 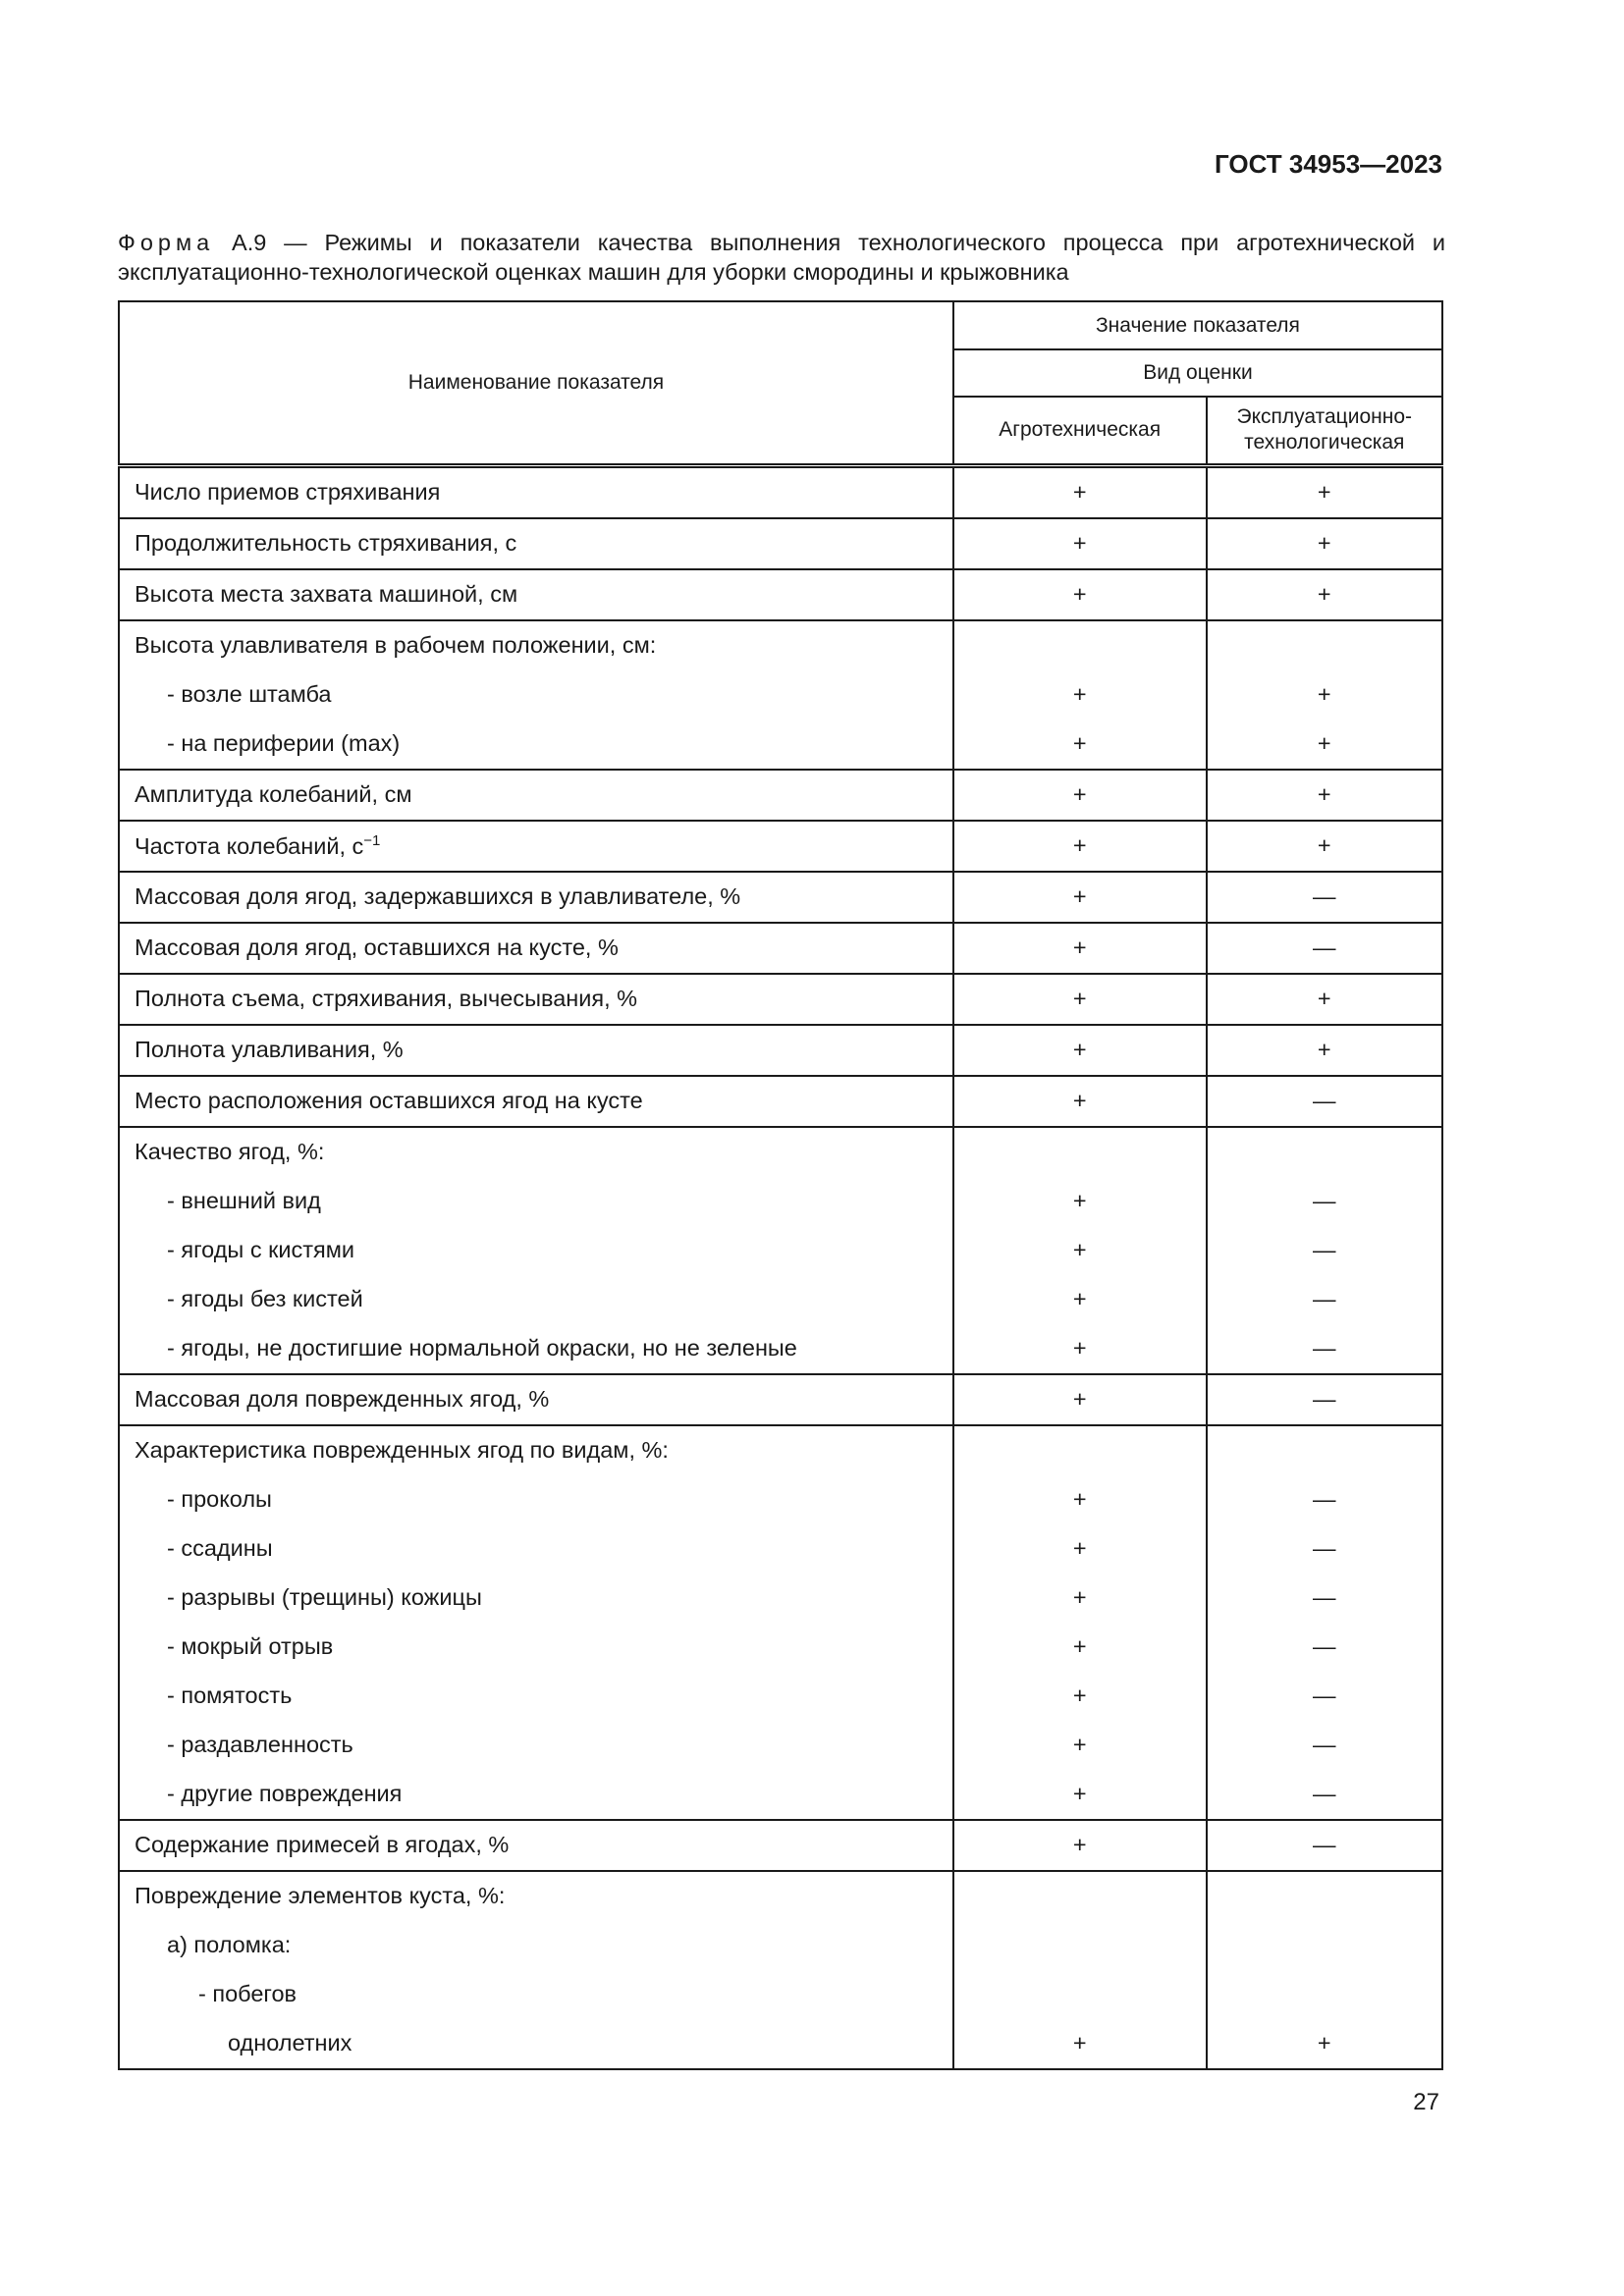 What do you see at coordinates (322, 1845) in the screenshot?
I see `indicator-text: Содержание примесей в ягодах, %` at bounding box center [322, 1845].